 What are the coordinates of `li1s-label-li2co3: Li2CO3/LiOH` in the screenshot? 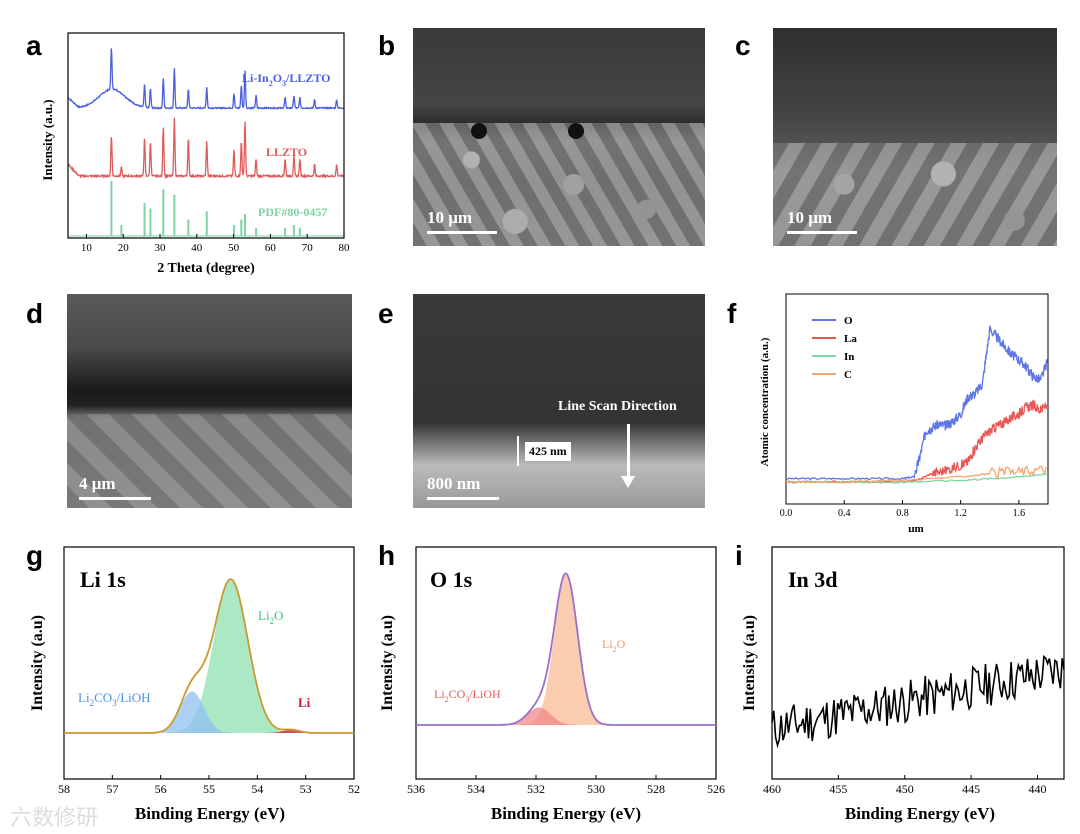 It's located at (114, 699).